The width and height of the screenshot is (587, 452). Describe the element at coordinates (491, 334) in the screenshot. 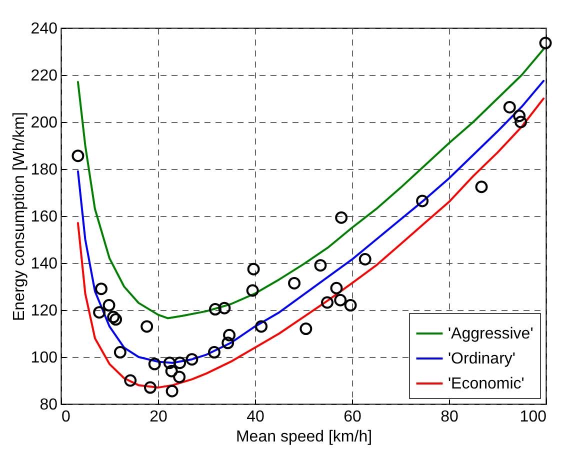

I see `legend-label: 'Aggressive'` at that location.